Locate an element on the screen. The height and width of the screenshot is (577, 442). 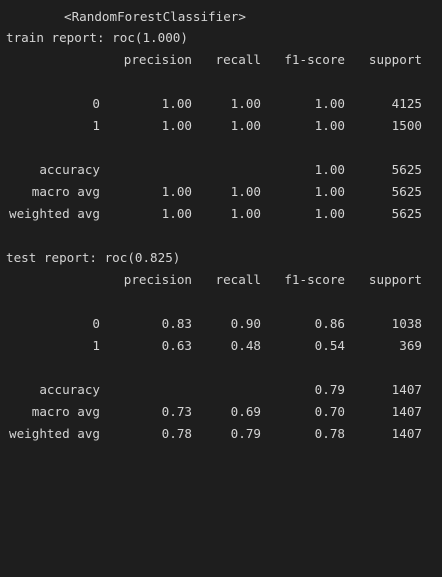
test-header-f1: f1-score is located at coordinates (314, 279).